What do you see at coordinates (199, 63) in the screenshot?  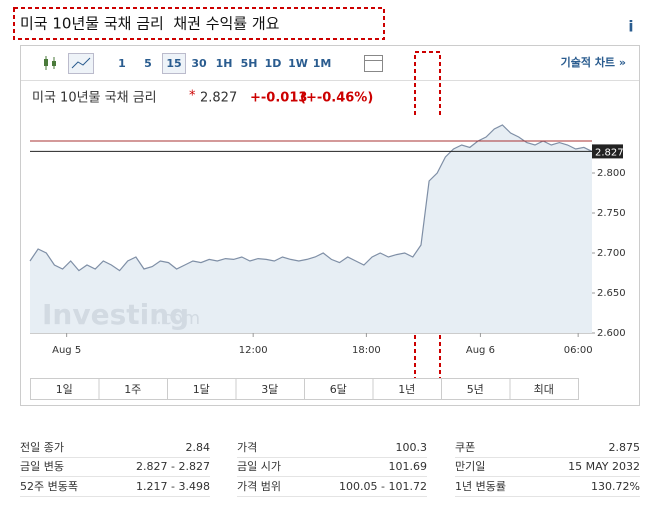 I see `interval-button: 30` at bounding box center [199, 63].